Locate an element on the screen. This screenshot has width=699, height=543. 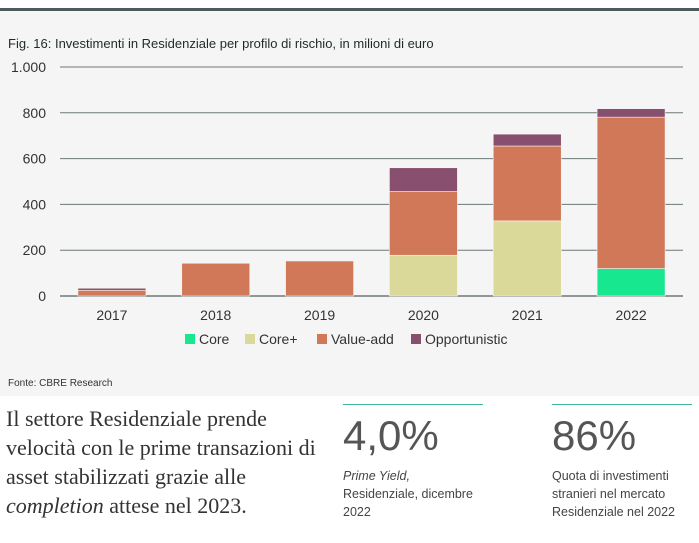
legend-label: Core+ is located at coordinates (278, 339).